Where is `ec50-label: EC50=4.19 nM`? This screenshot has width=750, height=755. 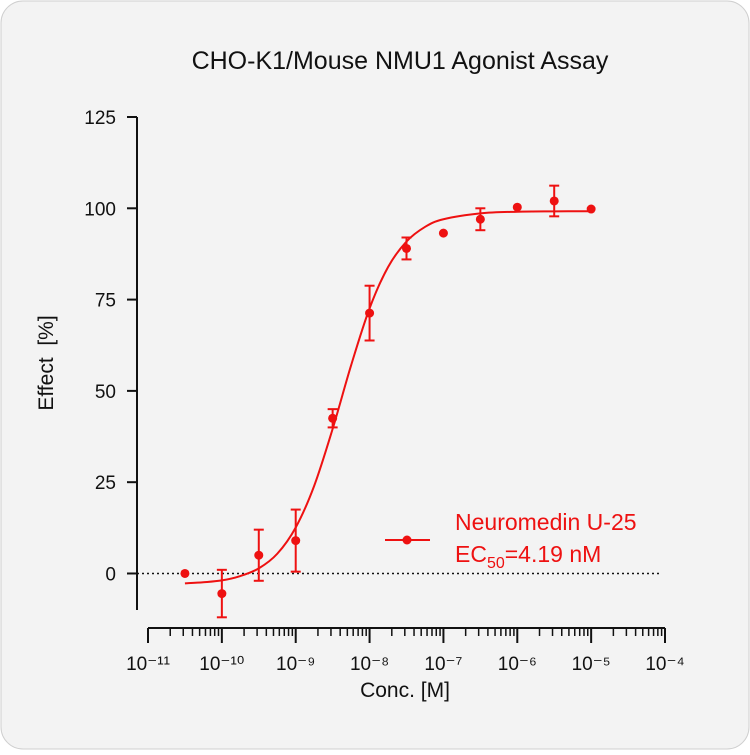
ec50-label: EC50=4.19 nM is located at coordinates (528, 556).